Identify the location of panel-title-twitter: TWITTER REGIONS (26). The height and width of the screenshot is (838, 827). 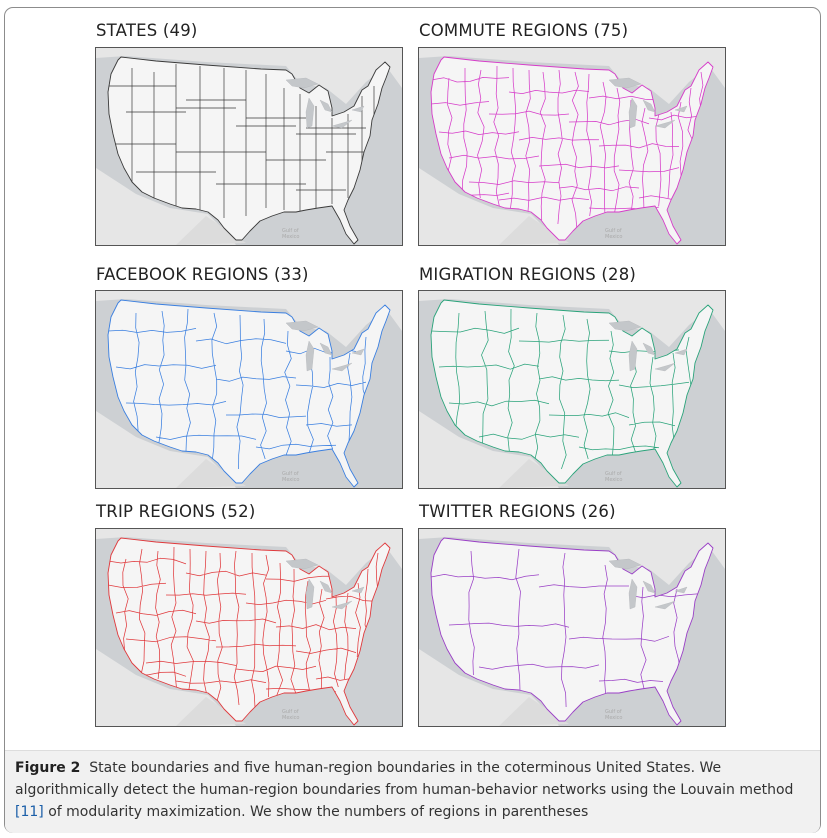
(517, 511).